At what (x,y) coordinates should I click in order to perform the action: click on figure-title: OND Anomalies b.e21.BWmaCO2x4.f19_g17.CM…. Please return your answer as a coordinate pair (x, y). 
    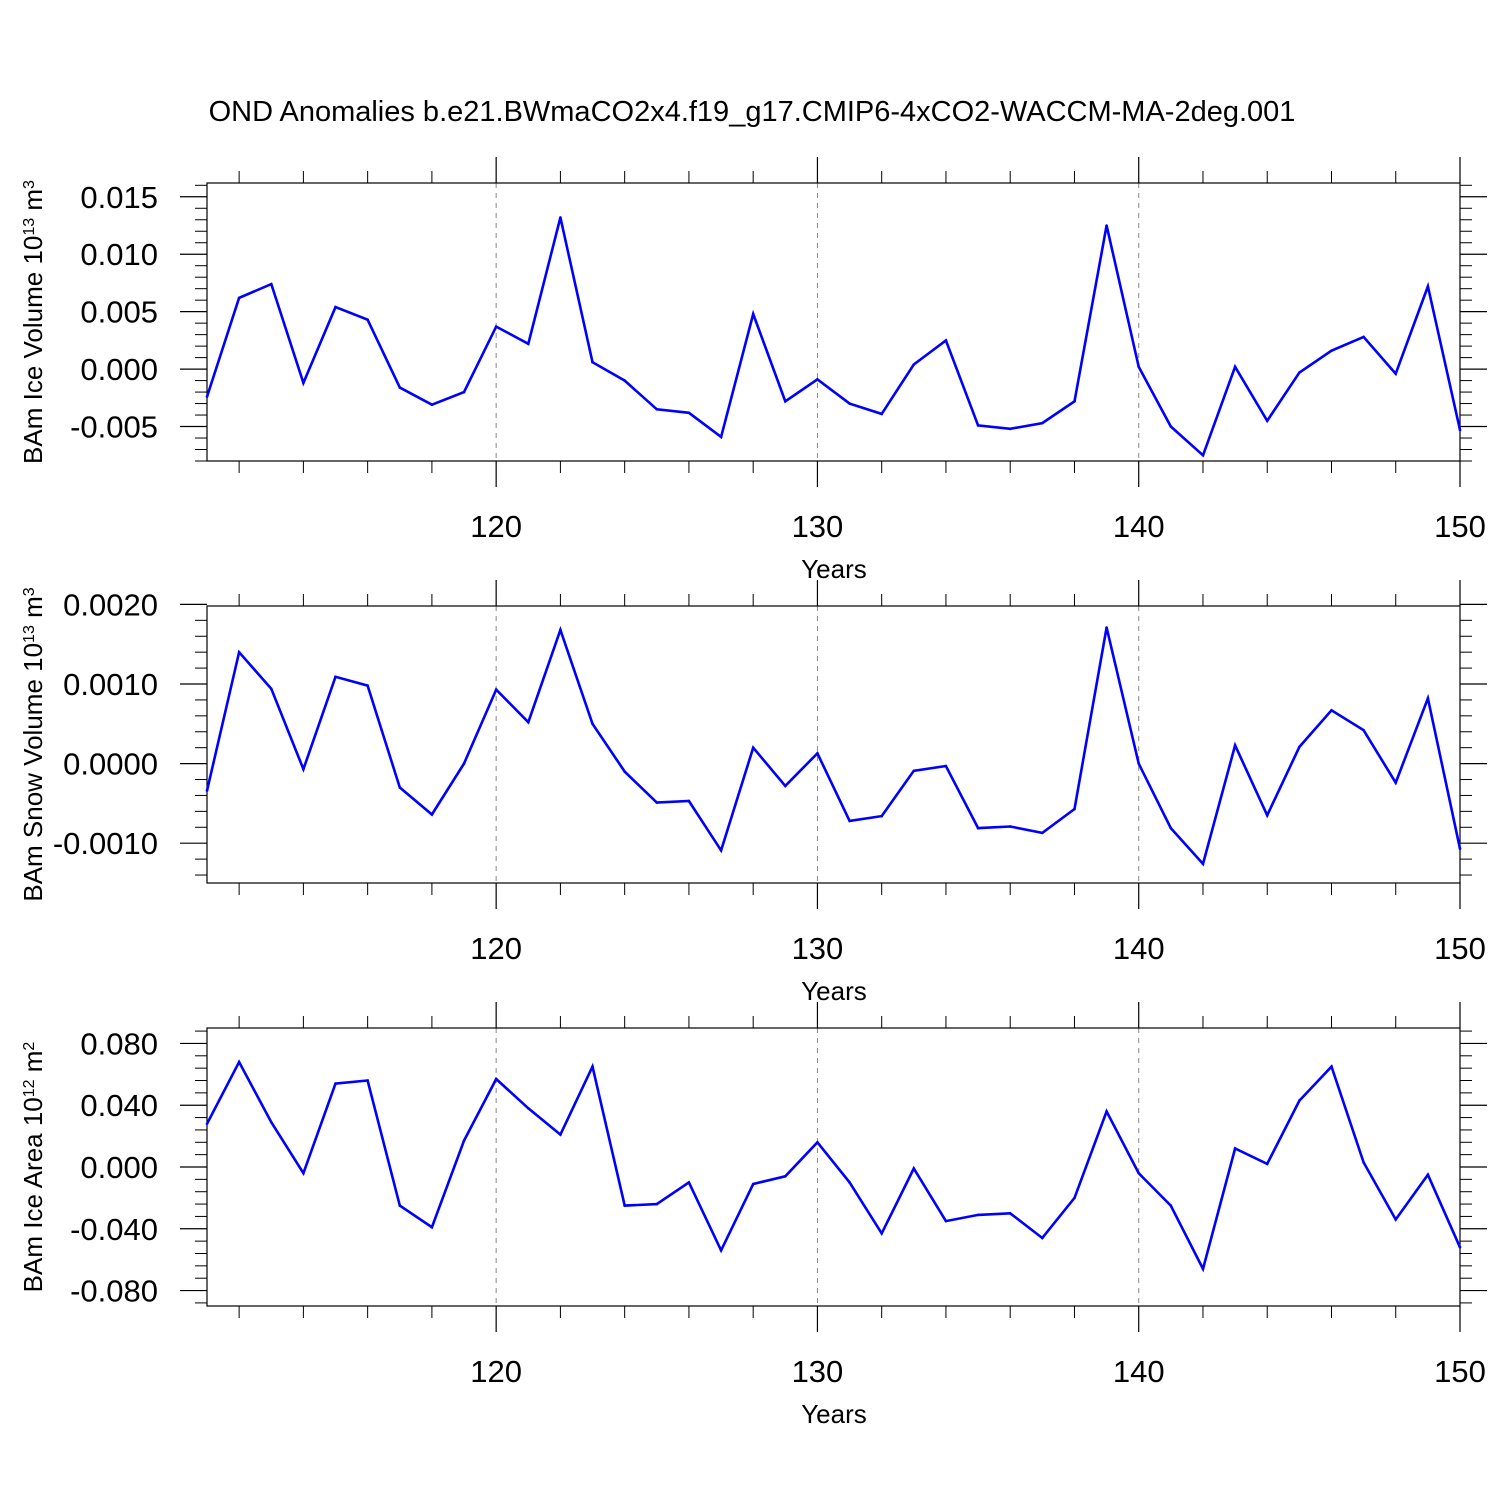
    Looking at the image, I should click on (752, 112).